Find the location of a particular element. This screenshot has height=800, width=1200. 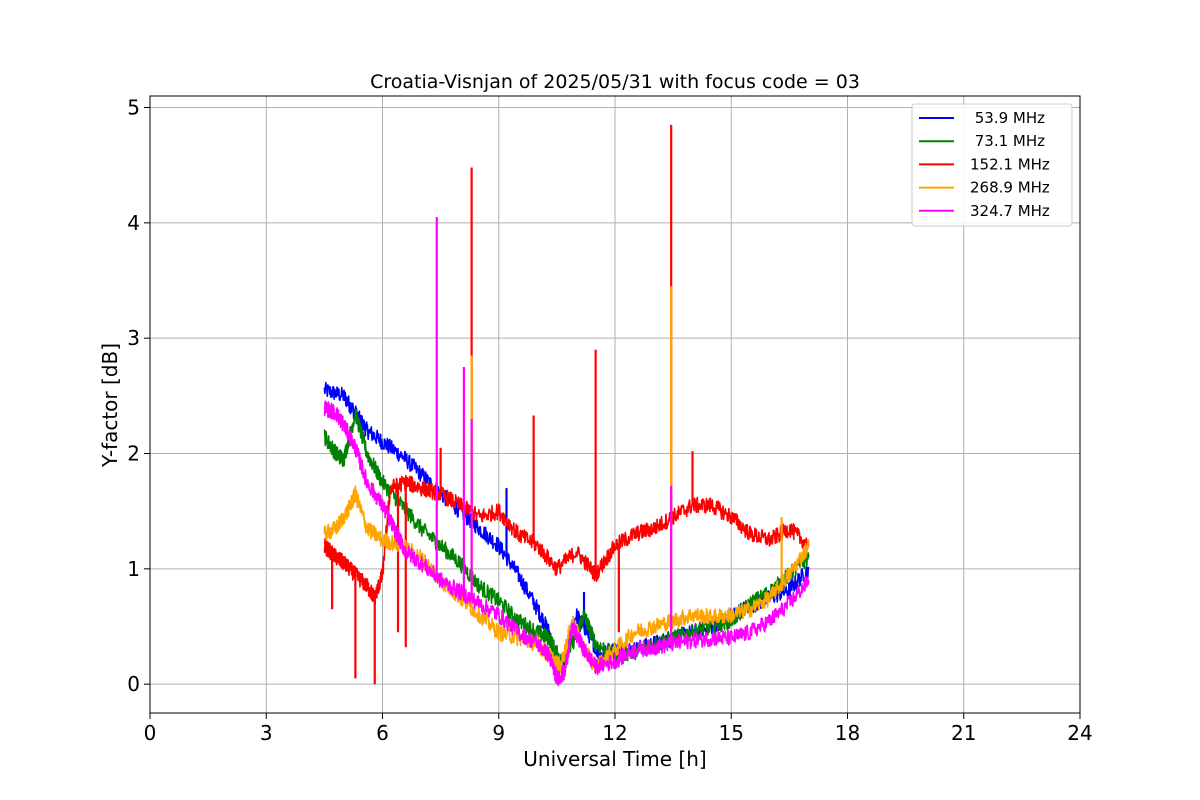

y-tick-label: 2 is located at coordinates (133, 454).